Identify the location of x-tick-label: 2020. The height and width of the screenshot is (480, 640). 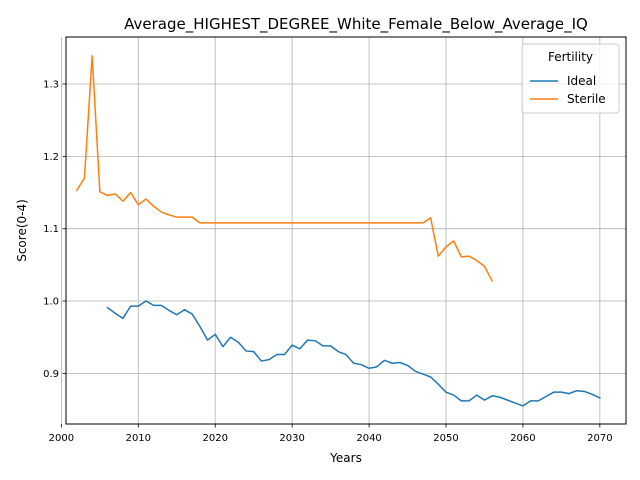
(215, 438).